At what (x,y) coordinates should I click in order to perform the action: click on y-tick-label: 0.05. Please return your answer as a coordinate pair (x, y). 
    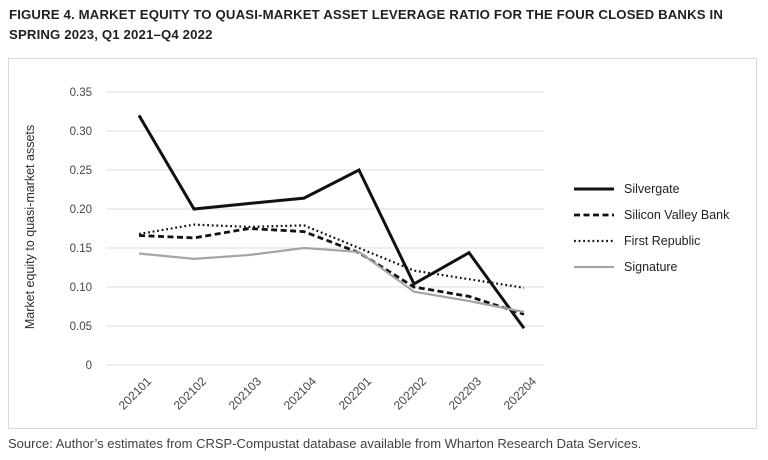
    Looking at the image, I should click on (81, 327).